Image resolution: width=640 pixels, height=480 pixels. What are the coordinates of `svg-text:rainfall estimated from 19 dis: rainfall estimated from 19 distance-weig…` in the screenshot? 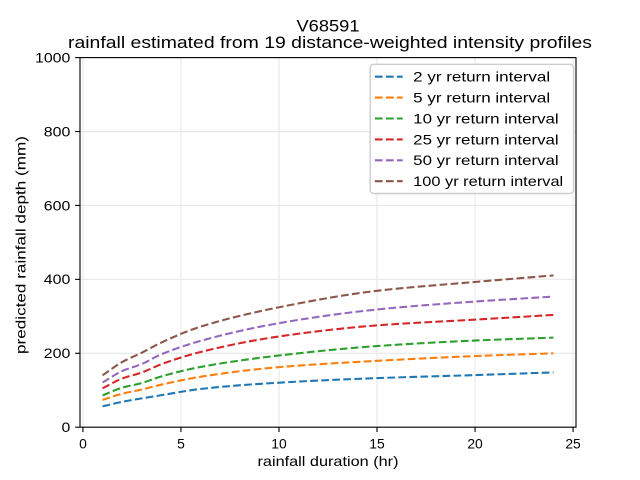 It's located at (330, 42).